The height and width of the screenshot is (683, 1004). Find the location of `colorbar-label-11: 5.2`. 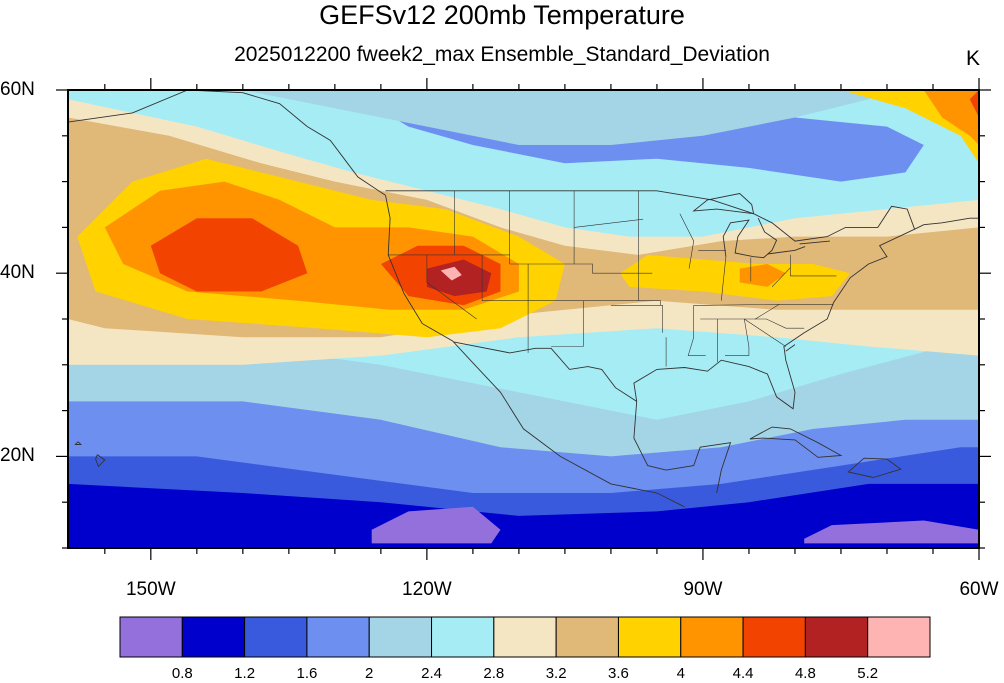

colorbar-label-11: 5.2 is located at coordinates (868, 673).